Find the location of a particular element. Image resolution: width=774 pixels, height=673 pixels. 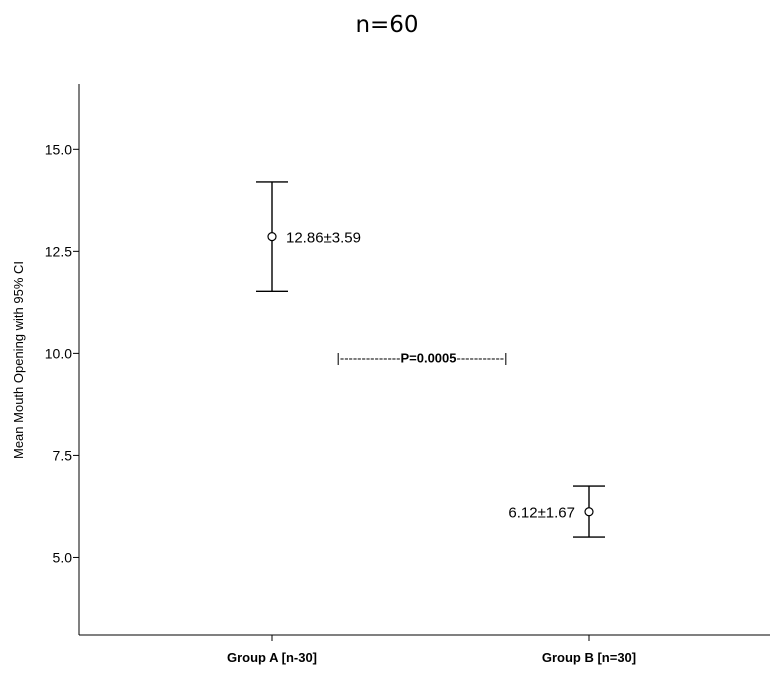

y-ticks: 5.0 7.5 10.0 12.5 15.0 is located at coordinates (62, 353).